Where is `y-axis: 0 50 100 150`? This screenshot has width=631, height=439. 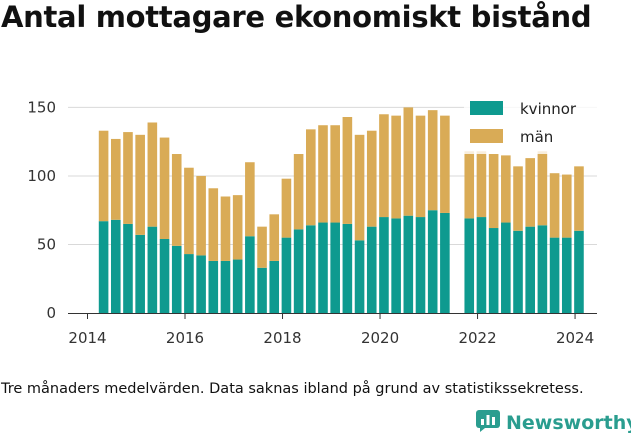
y-axis: 0 50 100 150 is located at coordinates (41, 210).